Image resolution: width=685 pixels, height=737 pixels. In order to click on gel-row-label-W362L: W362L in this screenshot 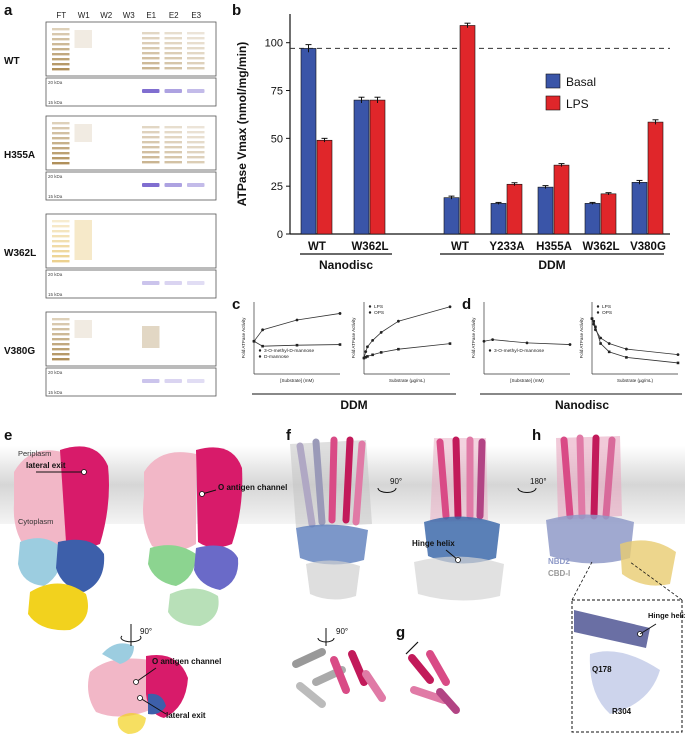, I will do `click(20, 253)`.